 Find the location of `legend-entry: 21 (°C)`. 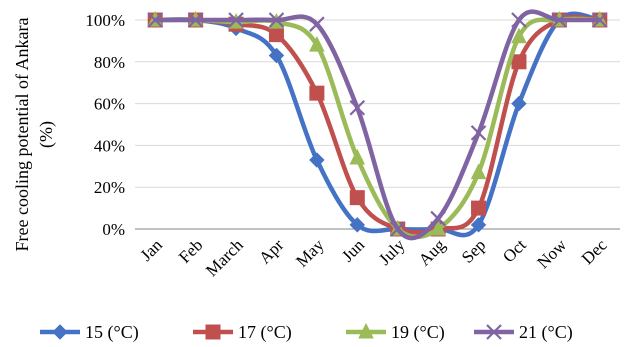

legend-entry: 21 (°C) is located at coordinates (523, 332).